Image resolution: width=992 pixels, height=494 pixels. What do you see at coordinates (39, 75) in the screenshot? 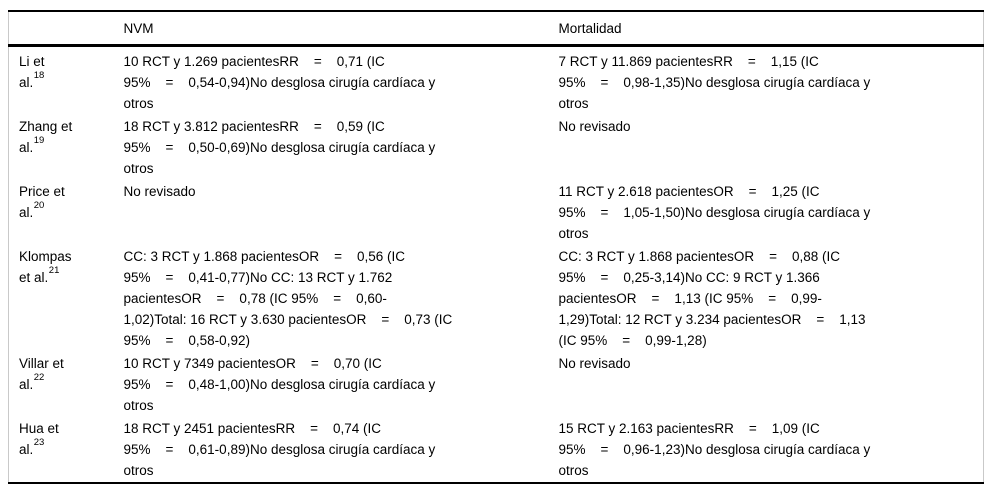
I see `reference-superscript: 18` at bounding box center [39, 75].